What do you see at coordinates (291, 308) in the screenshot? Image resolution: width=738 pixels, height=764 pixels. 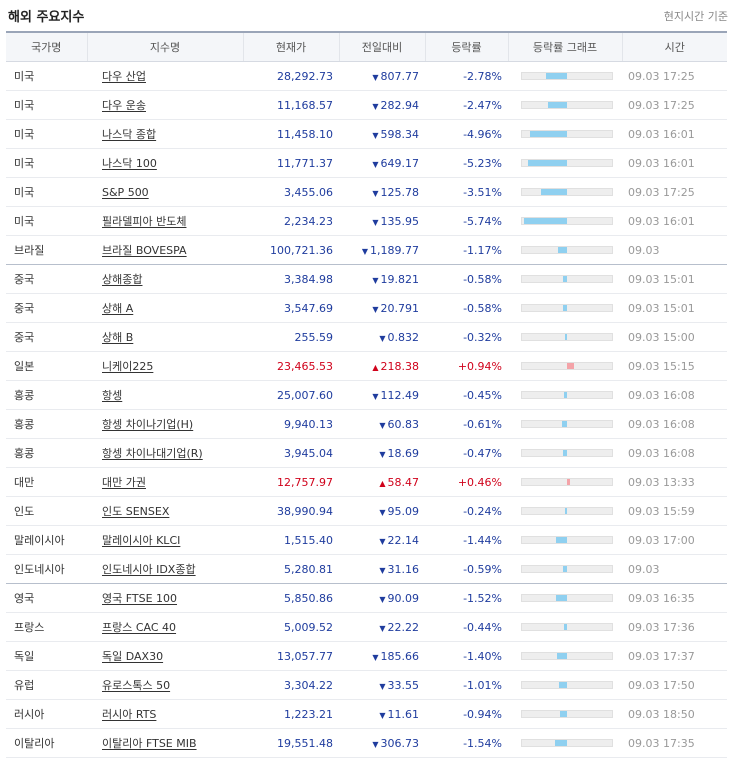 I see `price-cell: 3,547.69` at bounding box center [291, 308].